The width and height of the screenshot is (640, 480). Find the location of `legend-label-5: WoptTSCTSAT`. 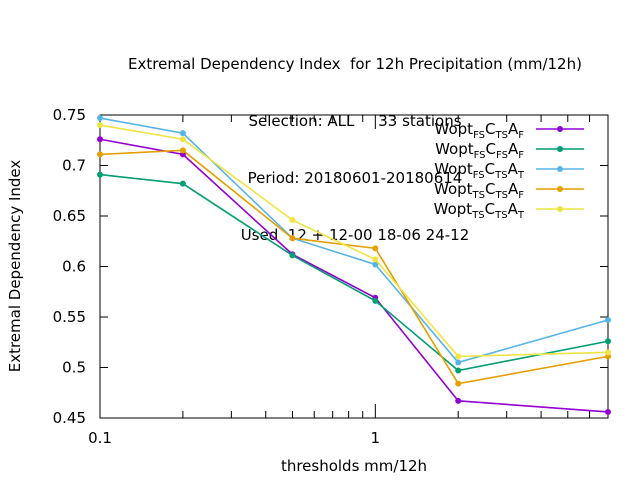

legend-label-5: WoptTSCTSAT is located at coordinates (479, 210).